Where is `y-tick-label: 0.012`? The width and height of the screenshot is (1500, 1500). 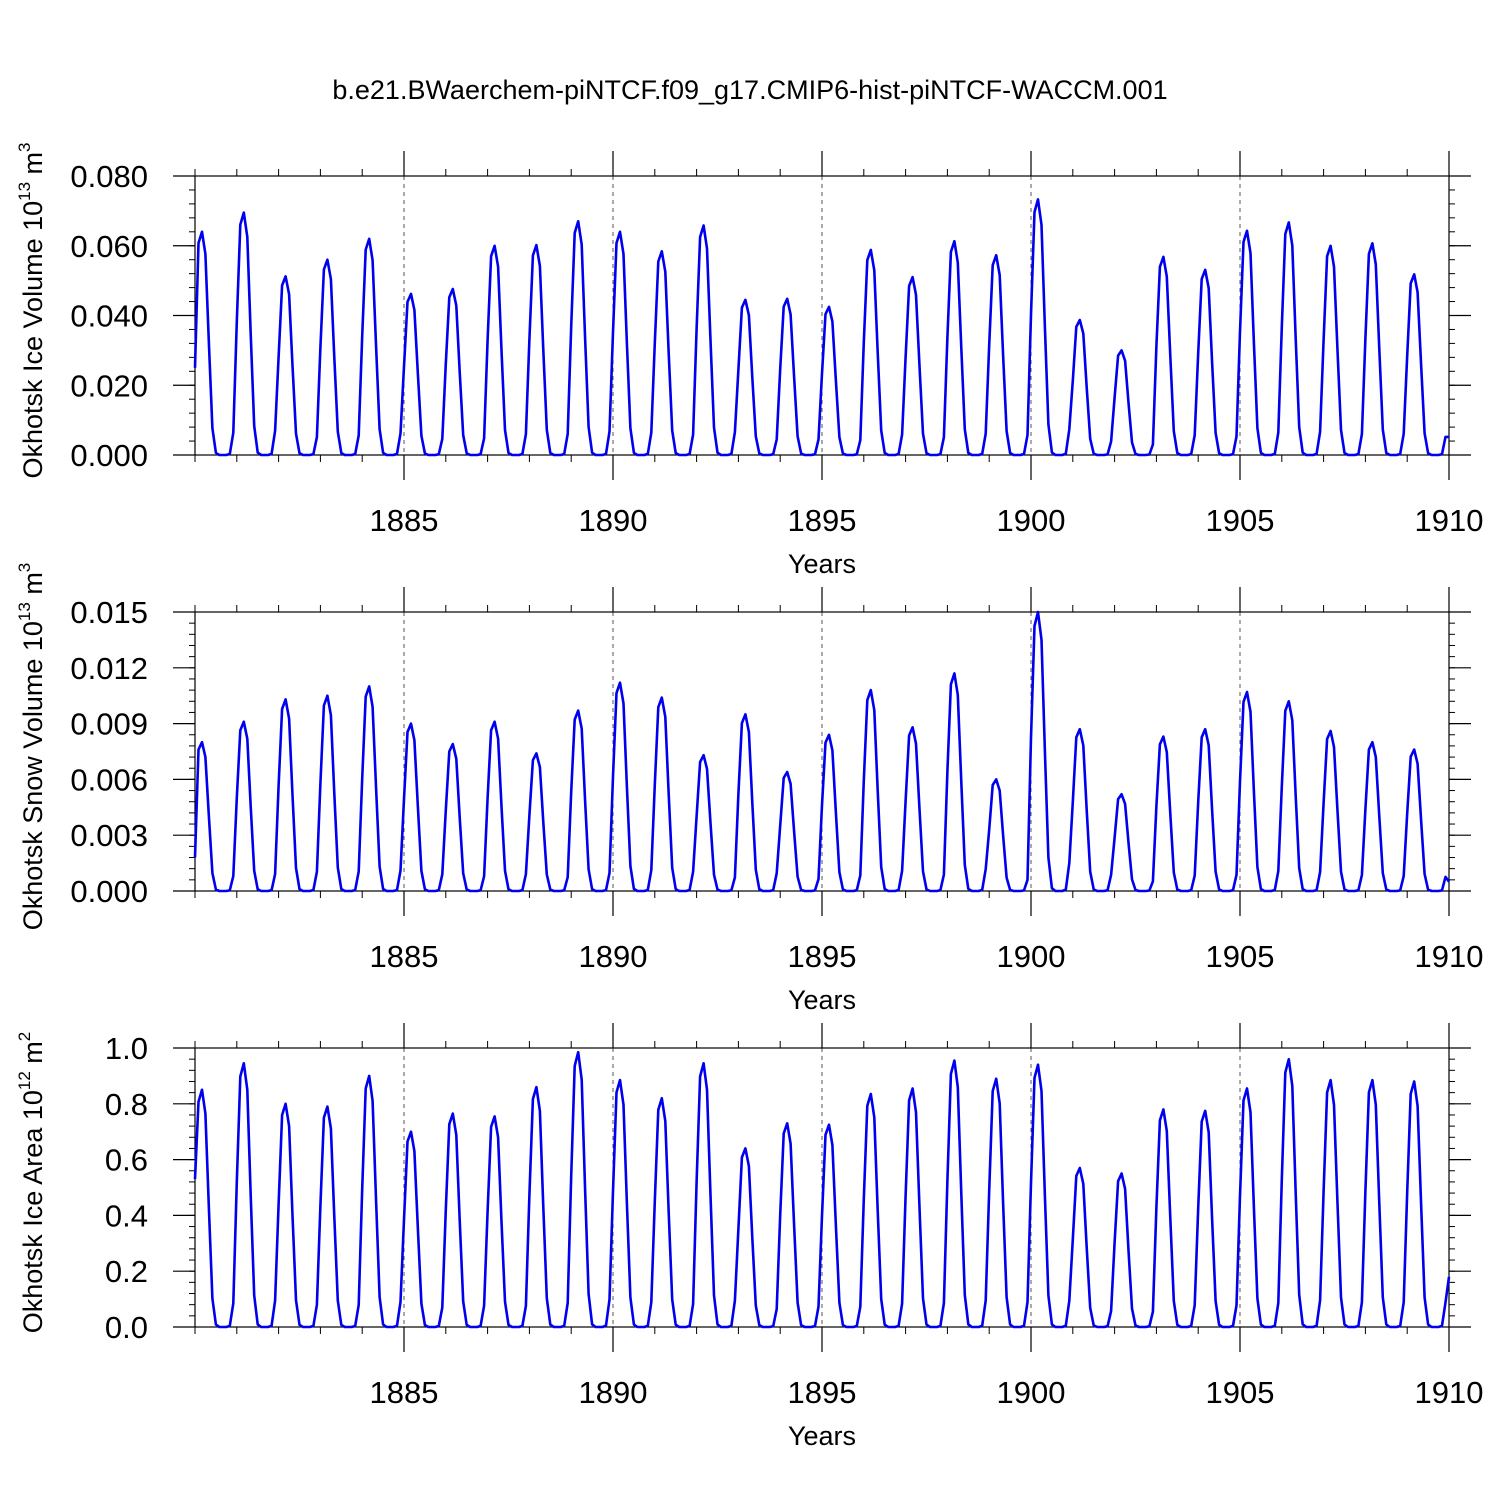
y-tick-label: 0.012 is located at coordinates (109, 668).